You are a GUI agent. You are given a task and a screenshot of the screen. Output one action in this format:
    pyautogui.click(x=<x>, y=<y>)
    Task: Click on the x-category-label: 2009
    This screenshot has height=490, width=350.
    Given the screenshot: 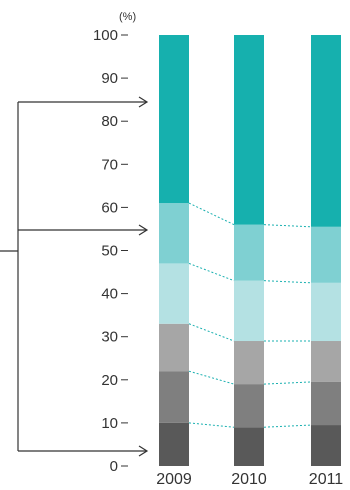 What is the action you would take?
    pyautogui.click(x=174, y=479)
    